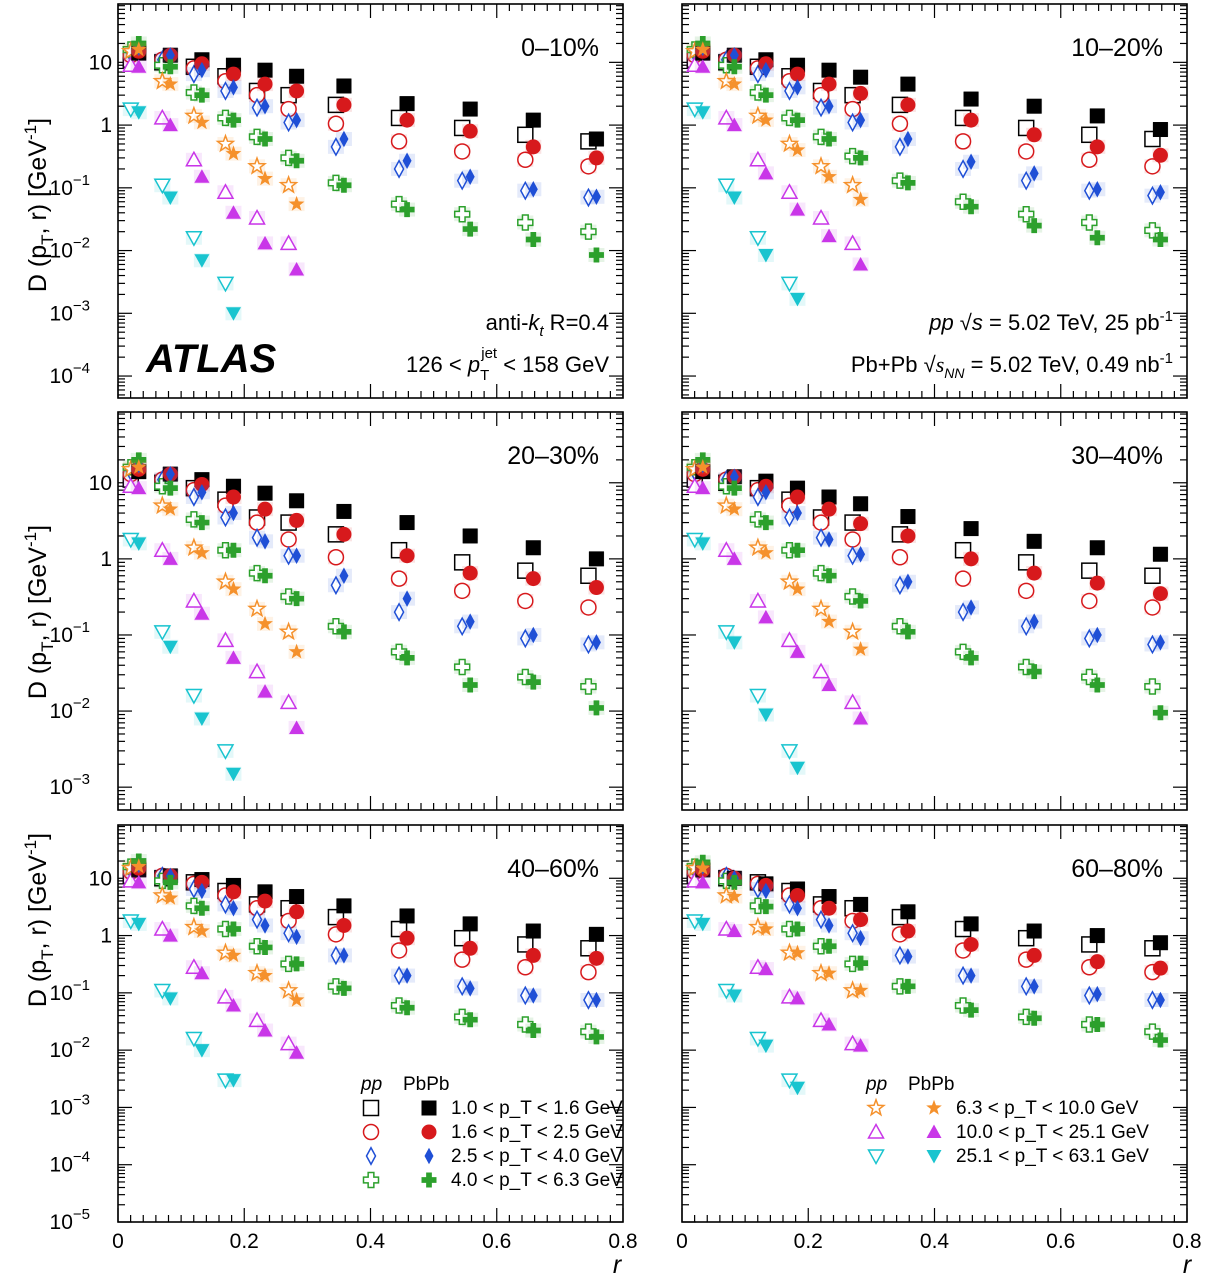  I want to click on x-axis-title-right: r, so click(1188, 1265).